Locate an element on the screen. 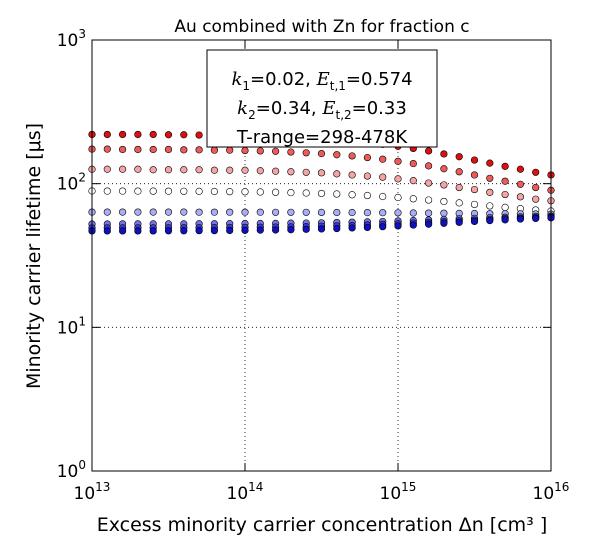 The image size is (600, 560). tick-label-exponent: 1 is located at coordinates (82, 321).